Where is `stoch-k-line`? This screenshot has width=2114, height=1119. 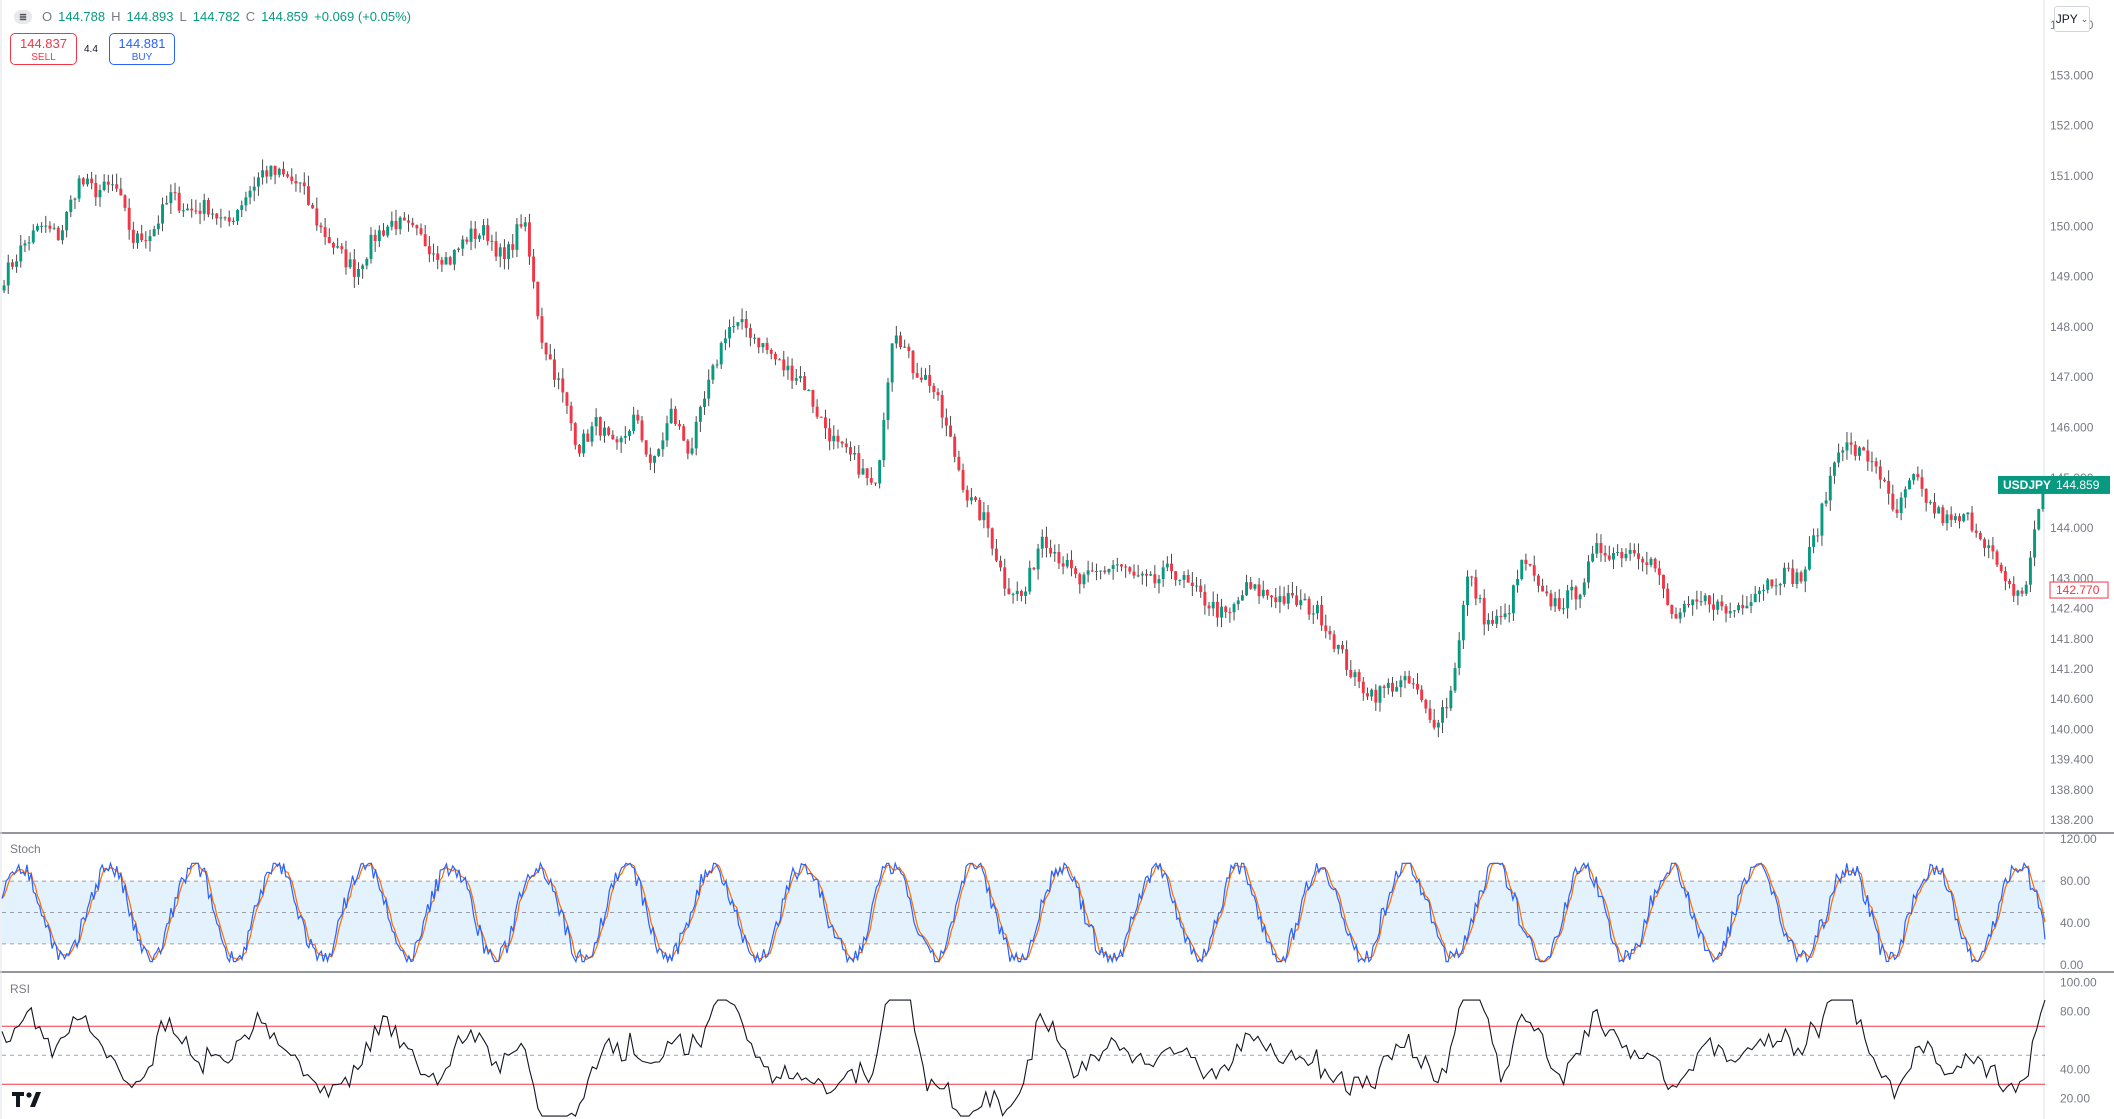
stoch-k-line is located at coordinates (1023, 912).